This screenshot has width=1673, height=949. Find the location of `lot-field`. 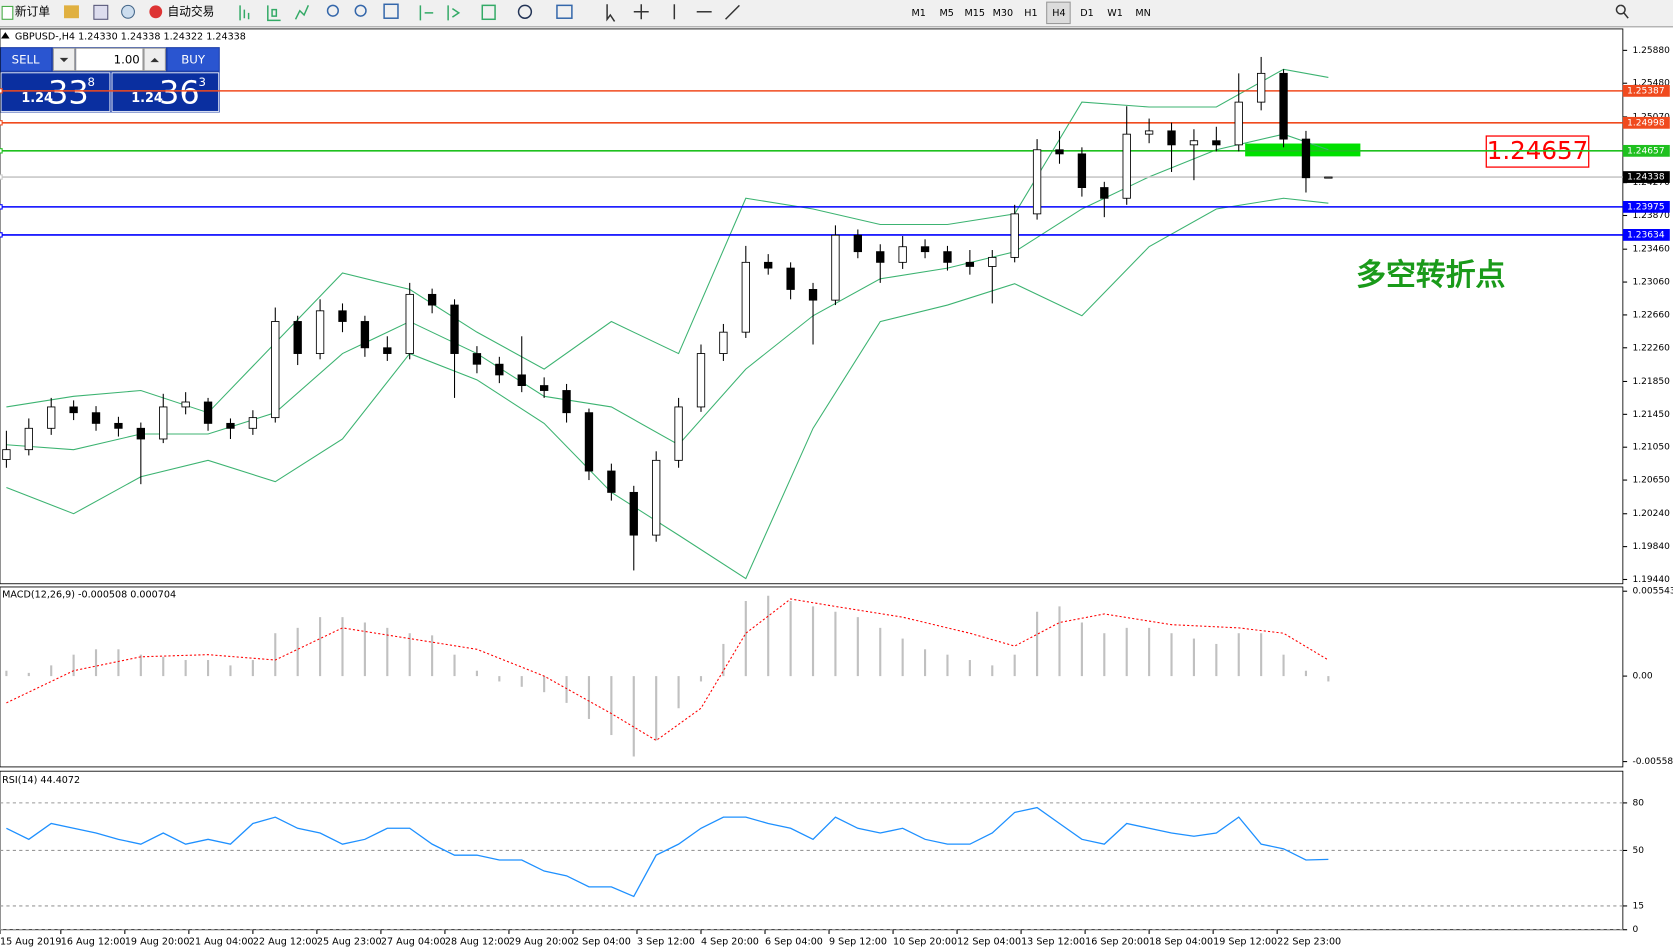

lot-field is located at coordinates (109, 59).